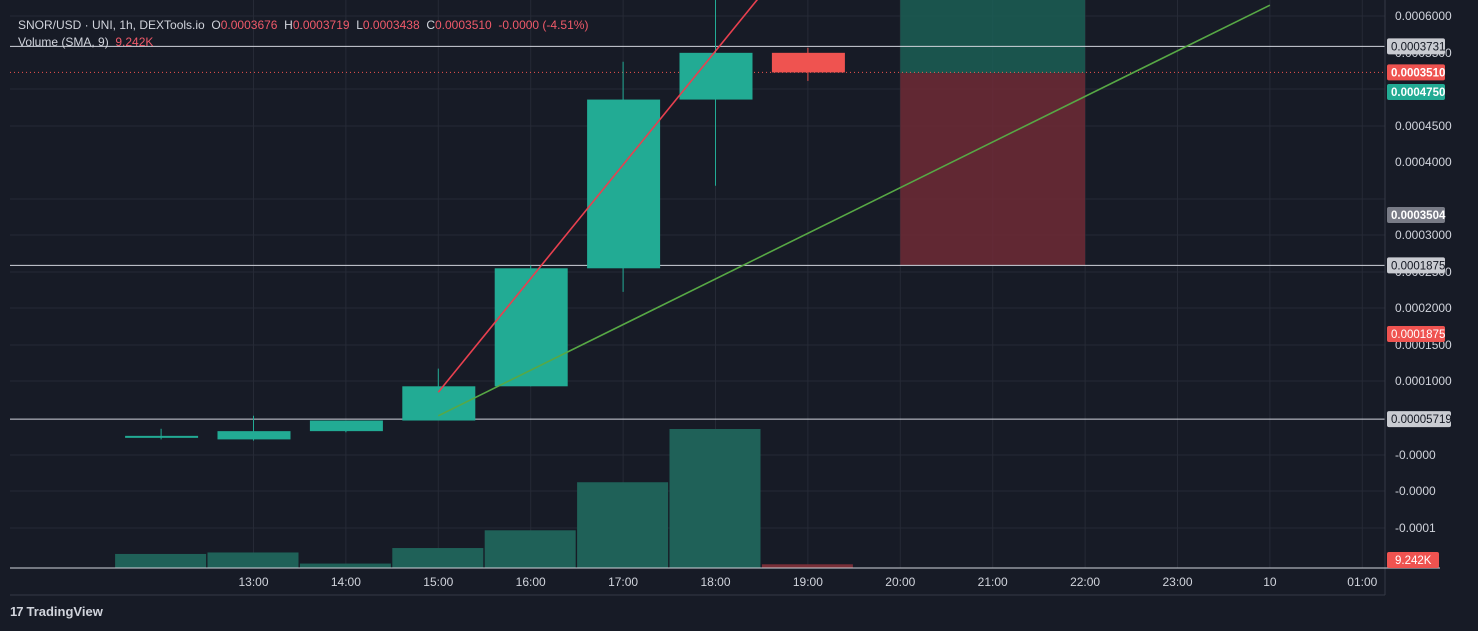 This screenshot has width=1478, height=631. What do you see at coordinates (993, 37) in the screenshot?
I see `target-zone` at bounding box center [993, 37].